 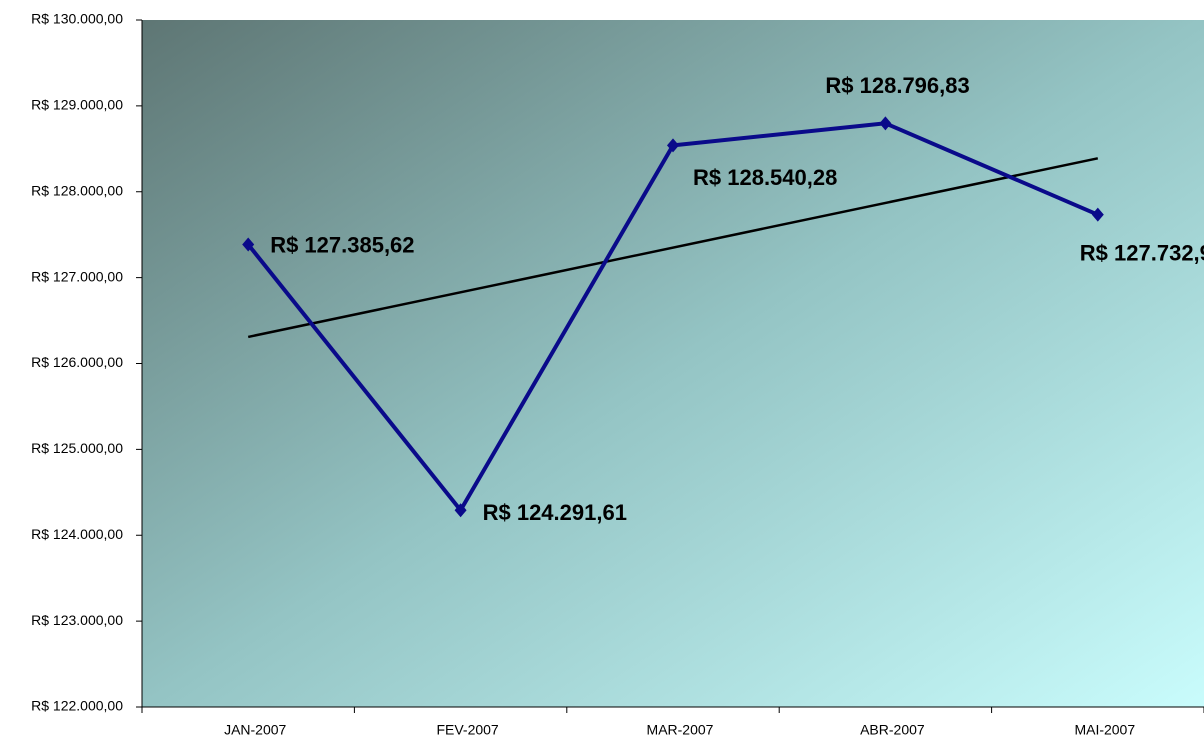 What do you see at coordinates (77, 362) in the screenshot?
I see `y-tick-label: R$ 126.000,00` at bounding box center [77, 362].